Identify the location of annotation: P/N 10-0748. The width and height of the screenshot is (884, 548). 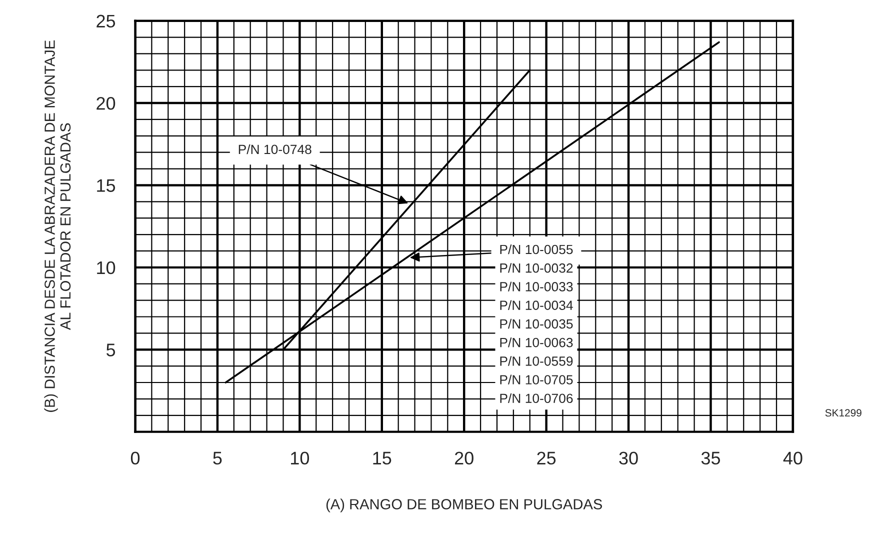
(275, 149).